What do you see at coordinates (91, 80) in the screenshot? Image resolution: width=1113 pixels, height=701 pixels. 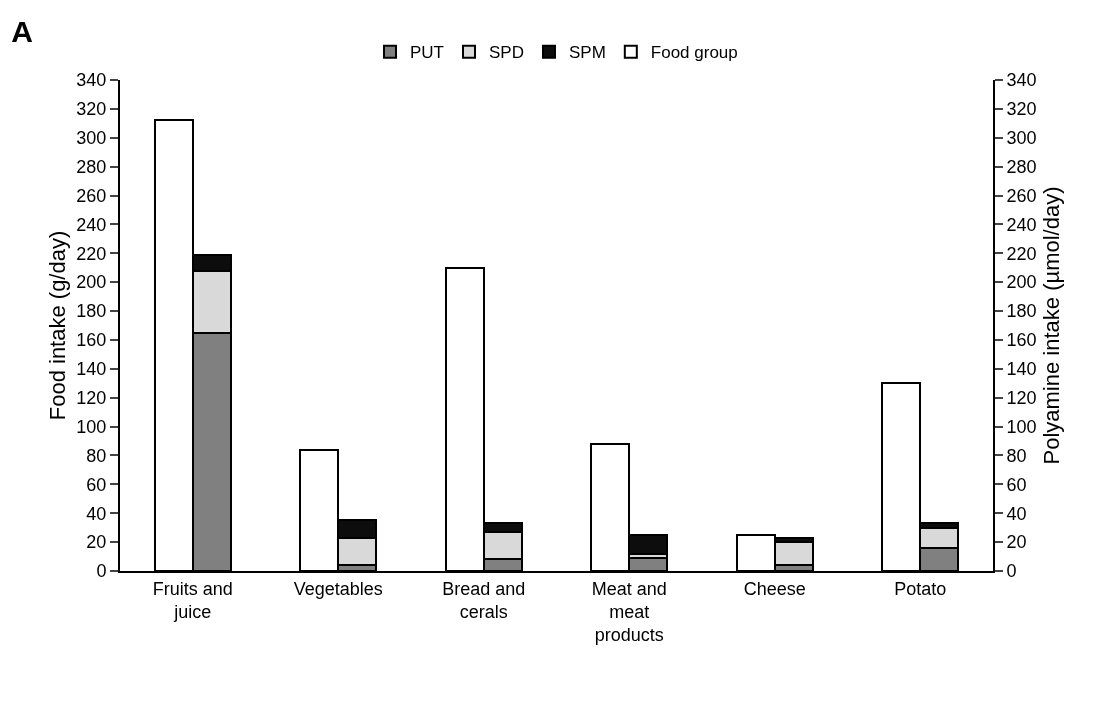 I see `y-tick-label: 340` at bounding box center [91, 80].